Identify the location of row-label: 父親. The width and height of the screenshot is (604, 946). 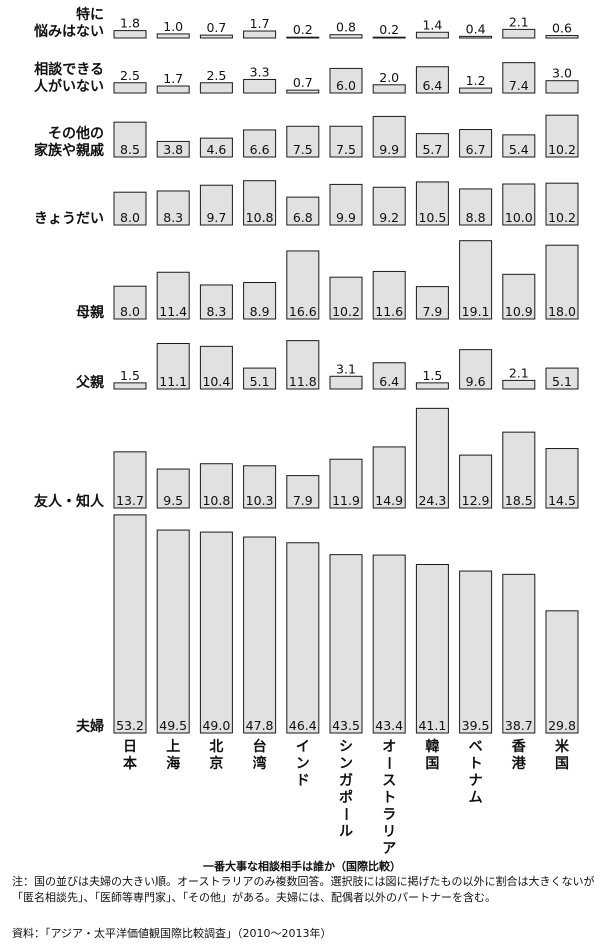
(89, 382).